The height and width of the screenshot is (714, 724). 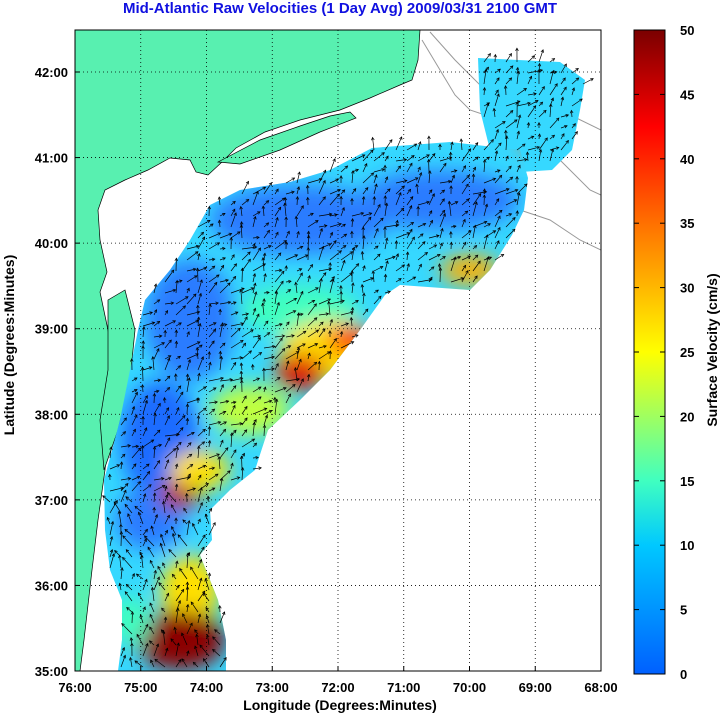 What do you see at coordinates (687, 30) in the screenshot?
I see `colorbar-tick-label: 50` at bounding box center [687, 30].